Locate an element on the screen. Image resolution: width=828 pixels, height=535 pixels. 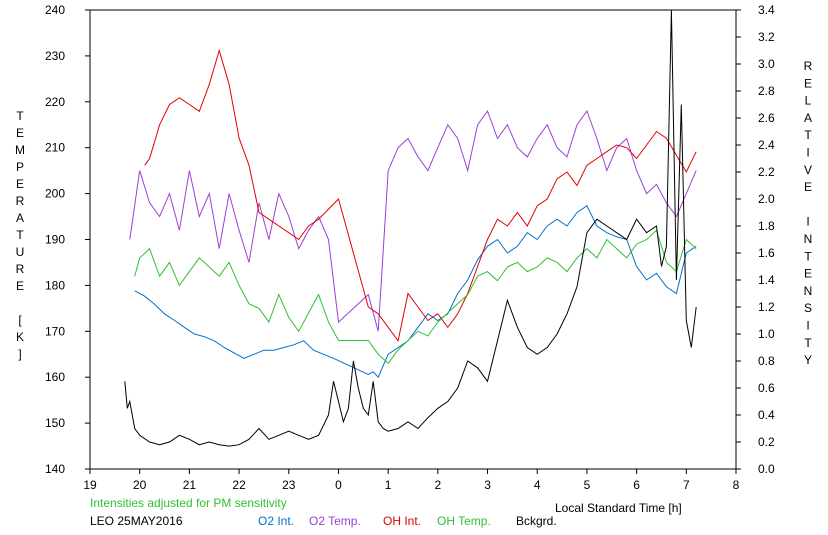
y-left-tick-label: 160 is located at coordinates (55, 377).